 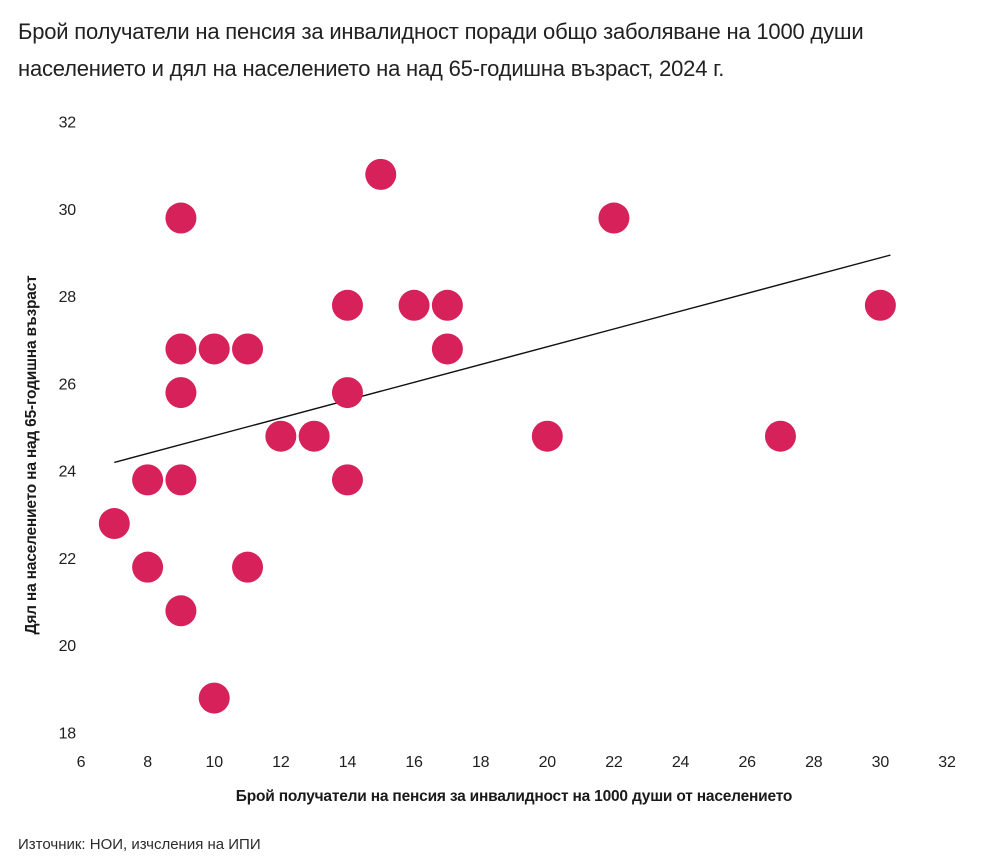 I want to click on x-tick-label: 20, so click(x=548, y=762).